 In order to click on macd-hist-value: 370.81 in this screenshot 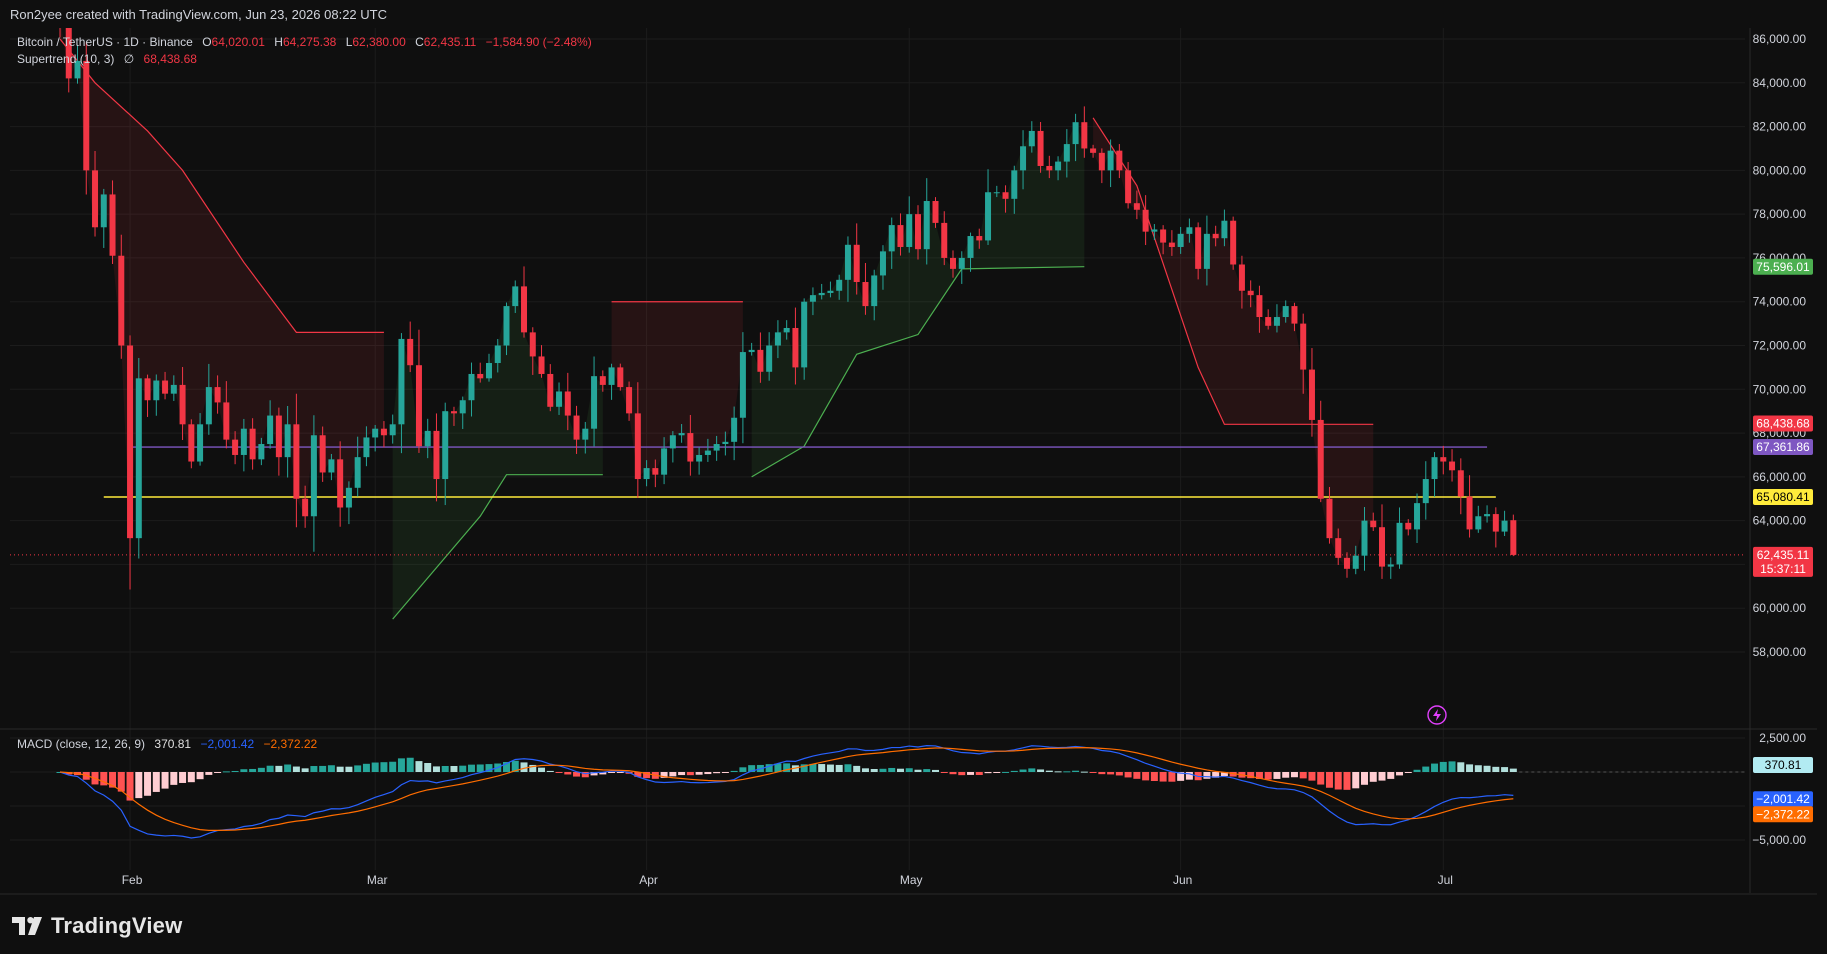, I will do `click(173, 744)`.